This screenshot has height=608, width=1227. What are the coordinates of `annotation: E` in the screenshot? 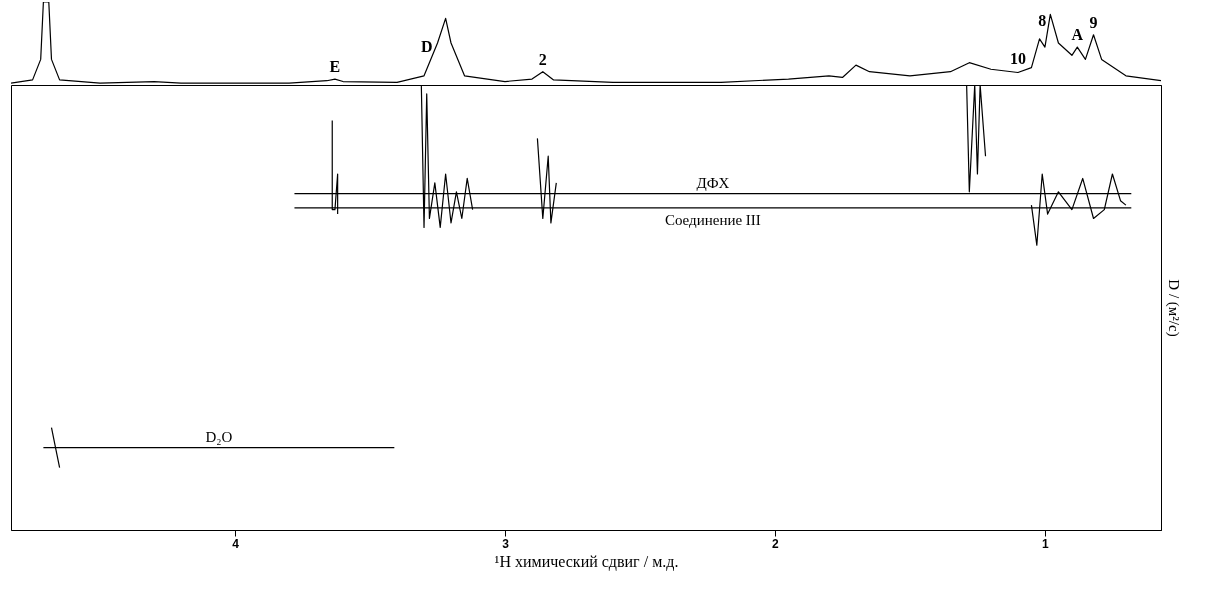 It's located at (335, 67).